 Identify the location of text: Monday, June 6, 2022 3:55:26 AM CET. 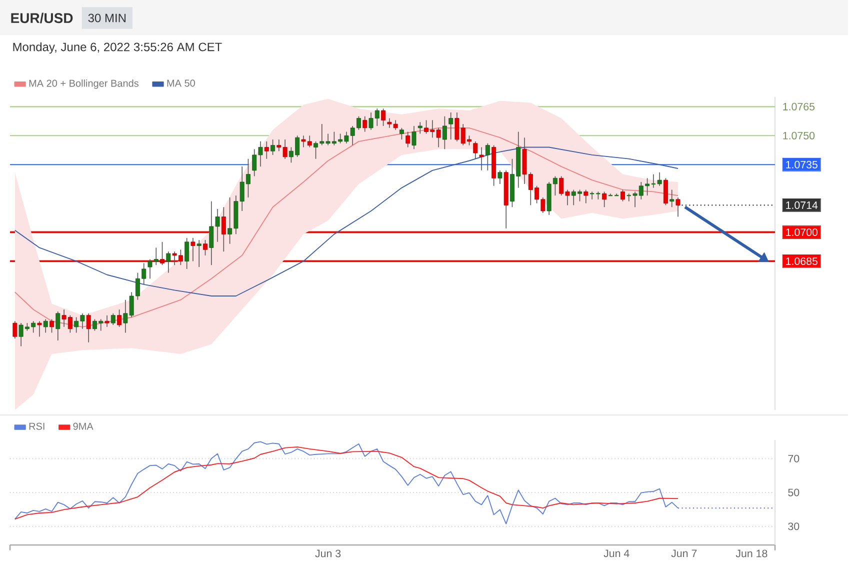
(117, 48).